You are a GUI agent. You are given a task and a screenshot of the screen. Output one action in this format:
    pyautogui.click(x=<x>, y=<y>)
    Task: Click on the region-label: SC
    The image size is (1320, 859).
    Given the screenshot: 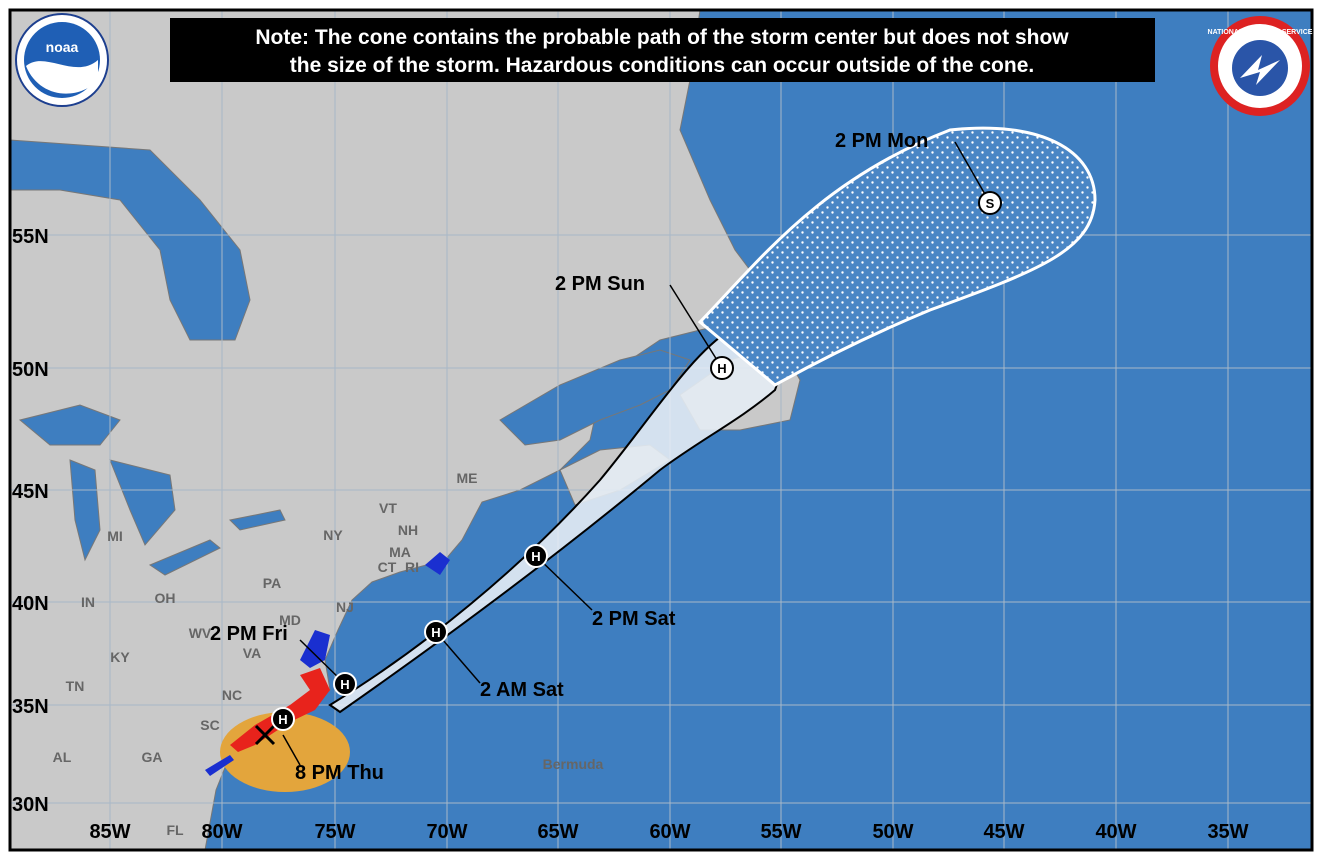 What is the action you would take?
    pyautogui.click(x=209, y=725)
    